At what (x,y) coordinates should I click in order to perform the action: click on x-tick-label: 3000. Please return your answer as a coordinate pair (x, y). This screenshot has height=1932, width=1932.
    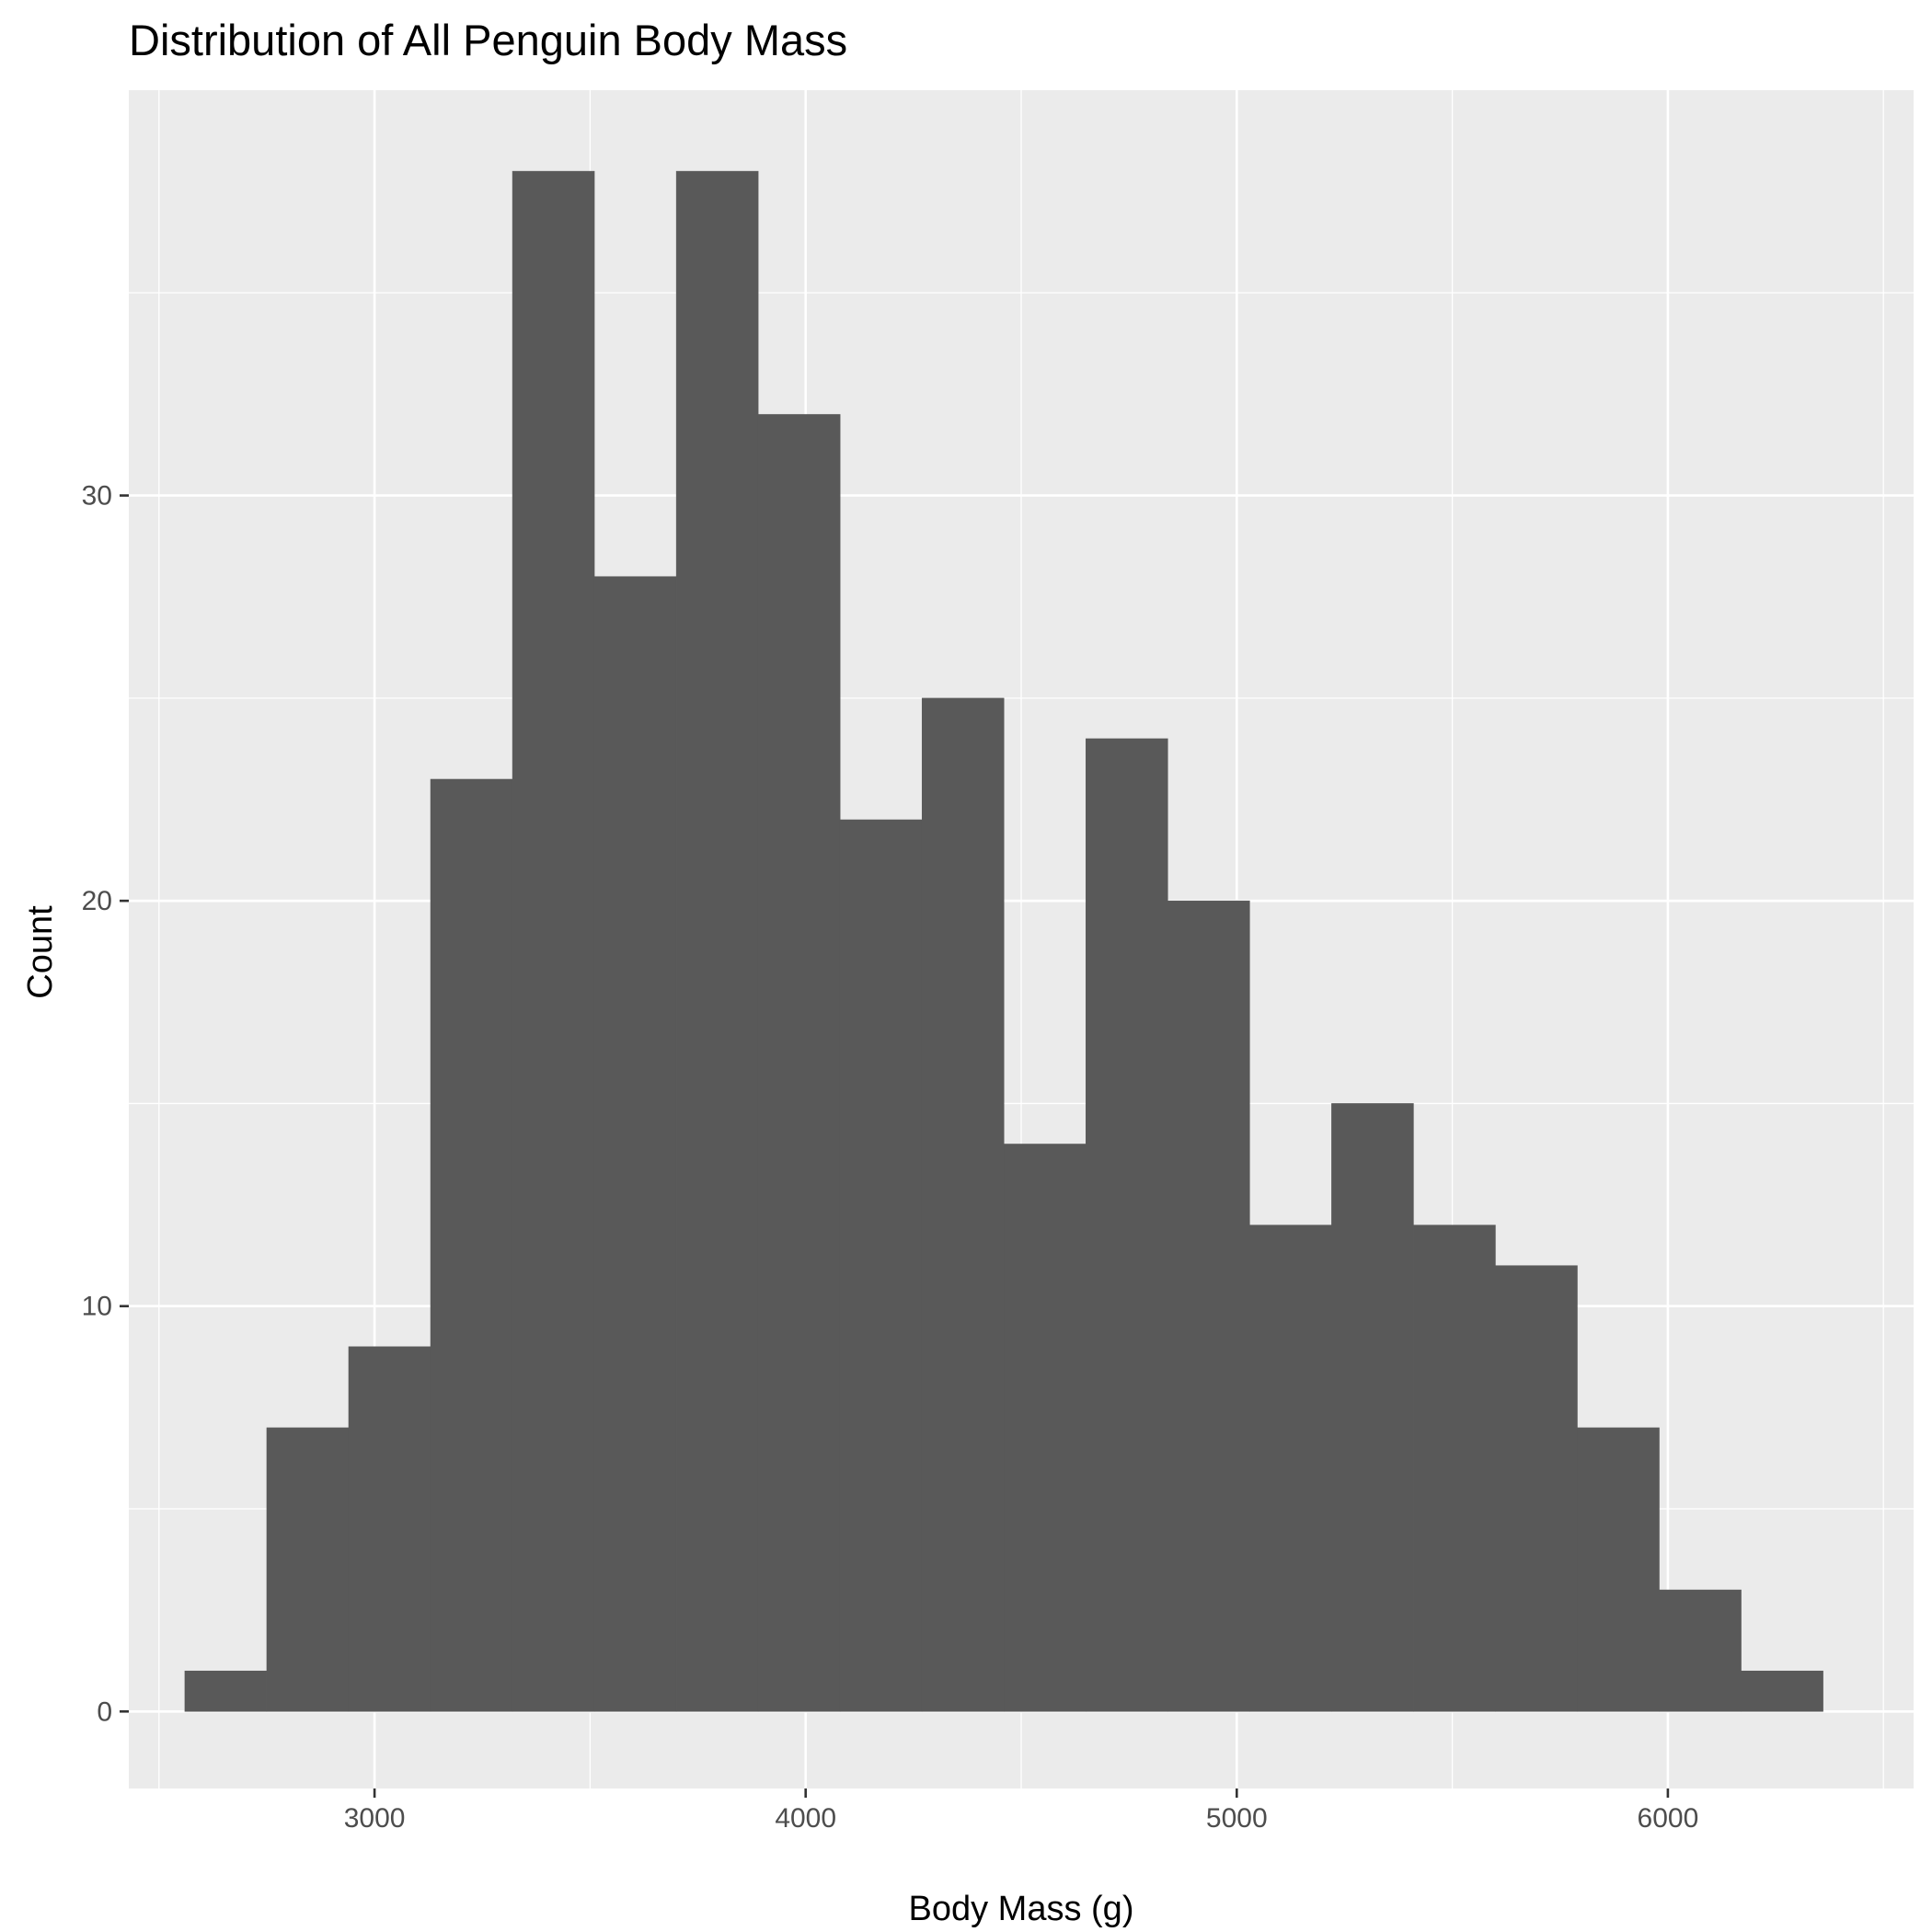
    Looking at the image, I should click on (375, 1818).